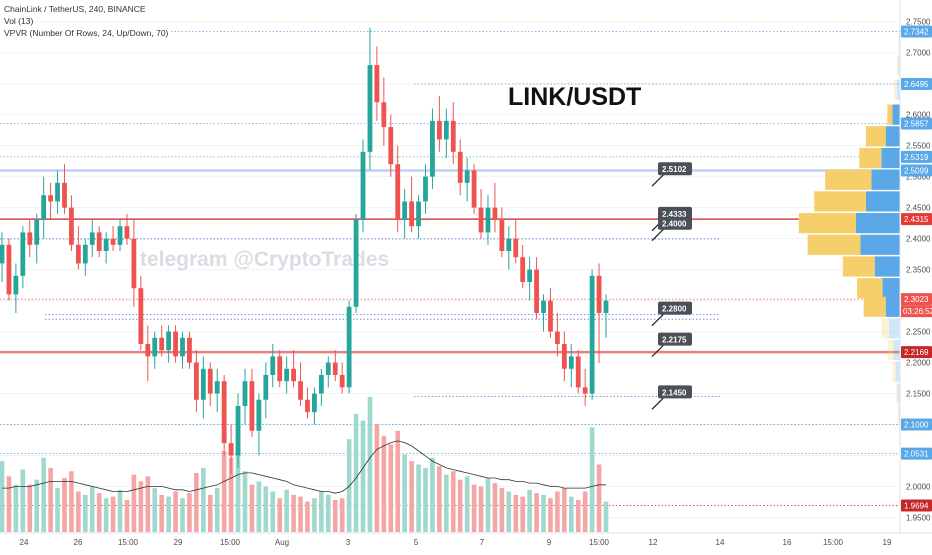  Describe the element at coordinates (918, 22) in the screenshot. I see `price-tick-label: 2.7500` at that location.